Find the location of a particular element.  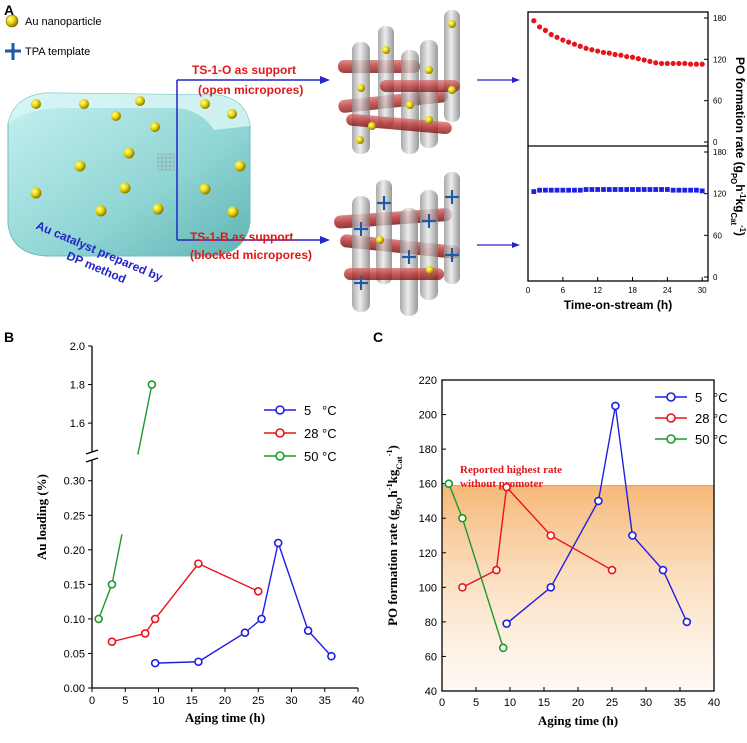

chart-c-x-axis-label: Aging time (h) is located at coordinates (578, 720).